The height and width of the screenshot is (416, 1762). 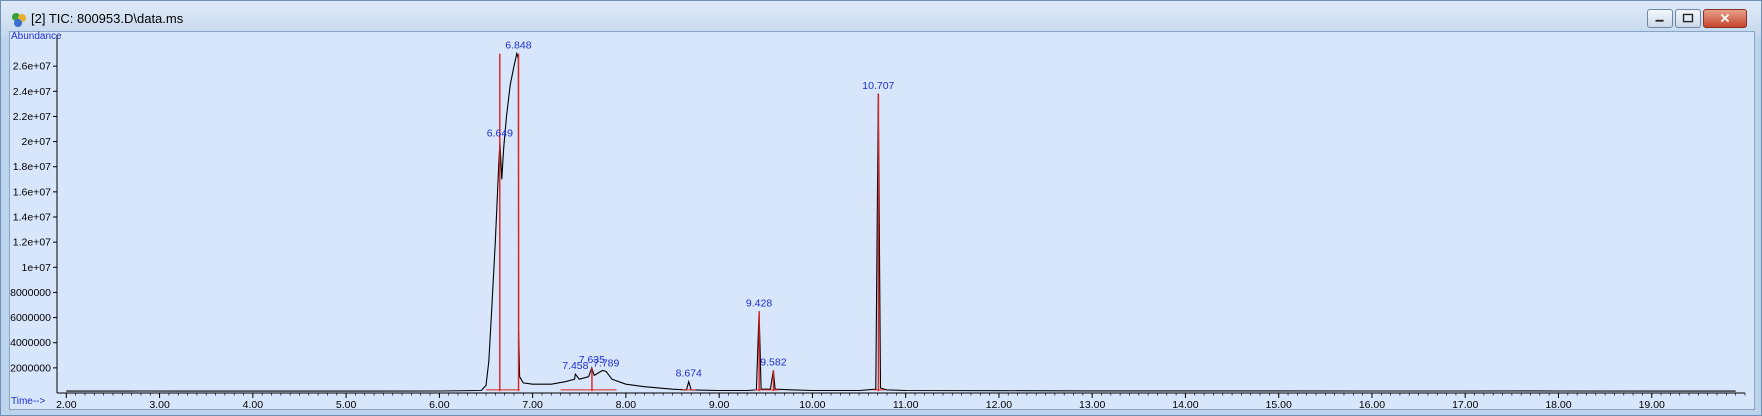 I want to click on close-button, so click(x=1725, y=18).